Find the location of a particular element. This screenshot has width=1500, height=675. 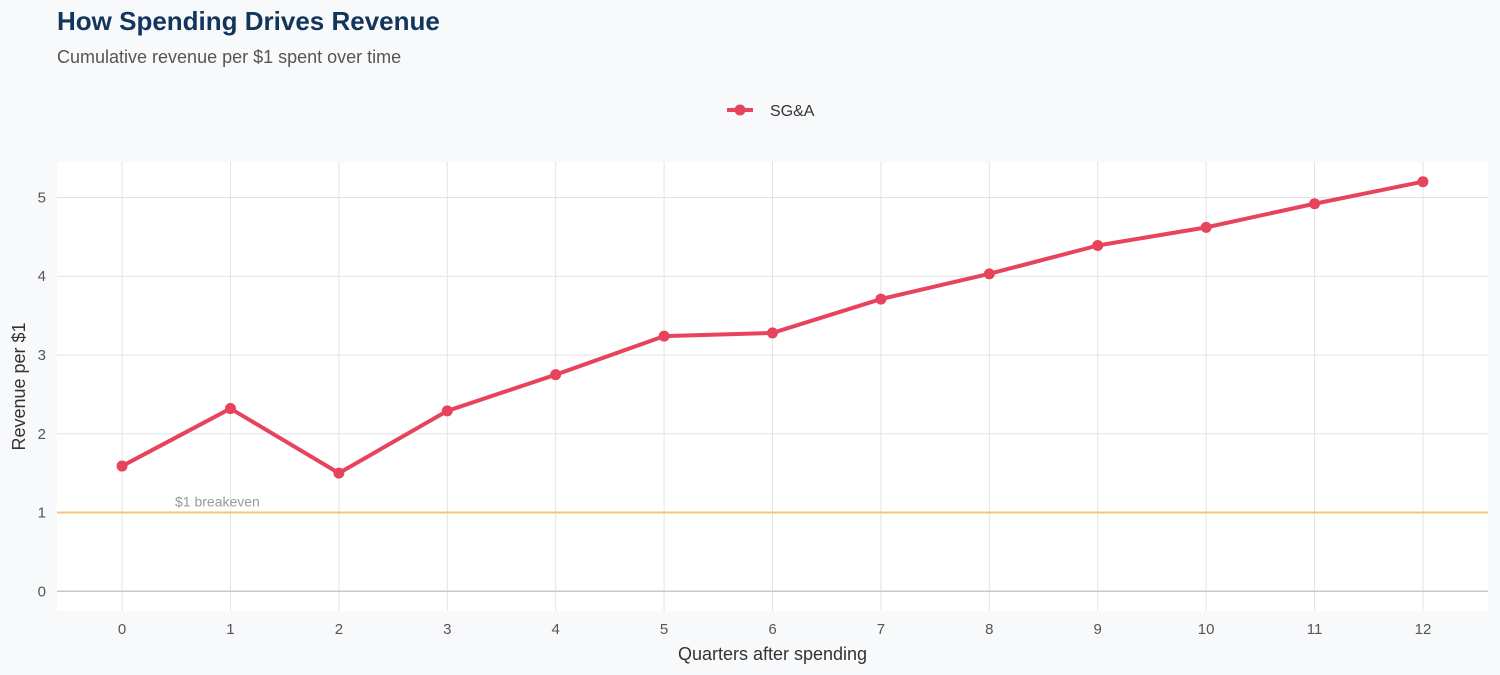

breakeven-label: $1 breakeven is located at coordinates (217, 502).